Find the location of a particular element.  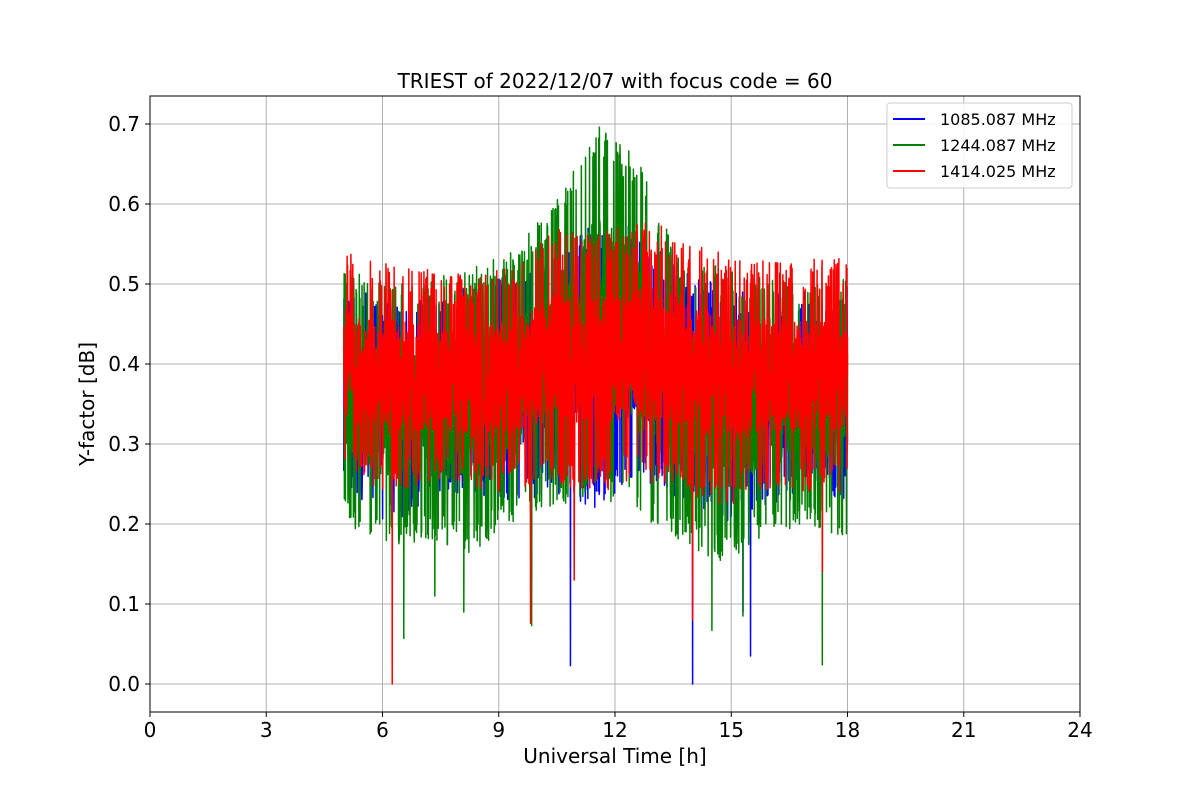

x-tick-label: 0 is located at coordinates (150, 730).